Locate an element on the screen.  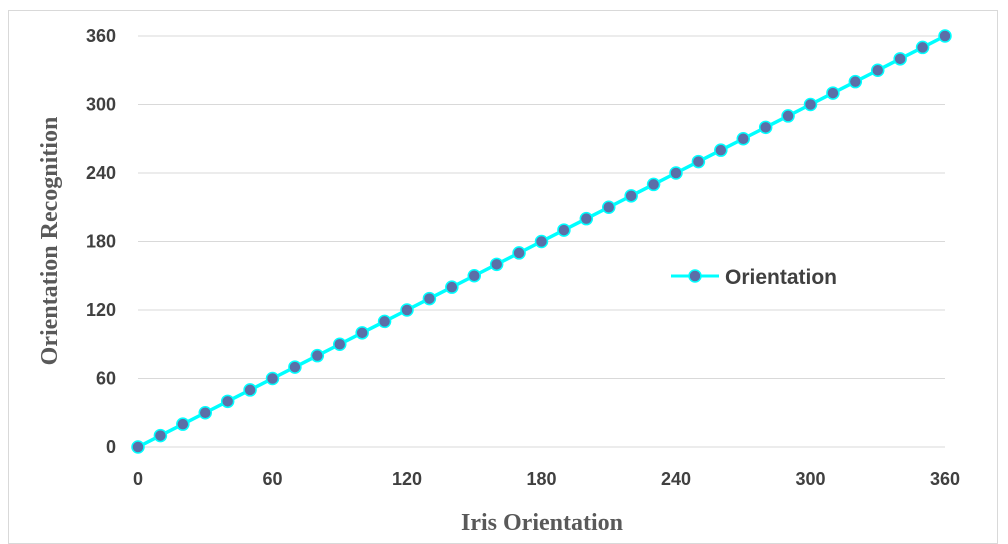
y-tick-label-120: 120 is located at coordinates (101, 310).